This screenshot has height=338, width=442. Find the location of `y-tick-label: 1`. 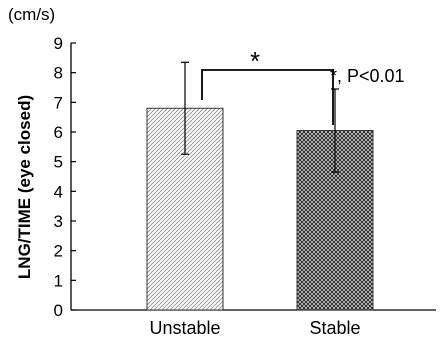

y-tick-label: 1 is located at coordinates (58, 280).